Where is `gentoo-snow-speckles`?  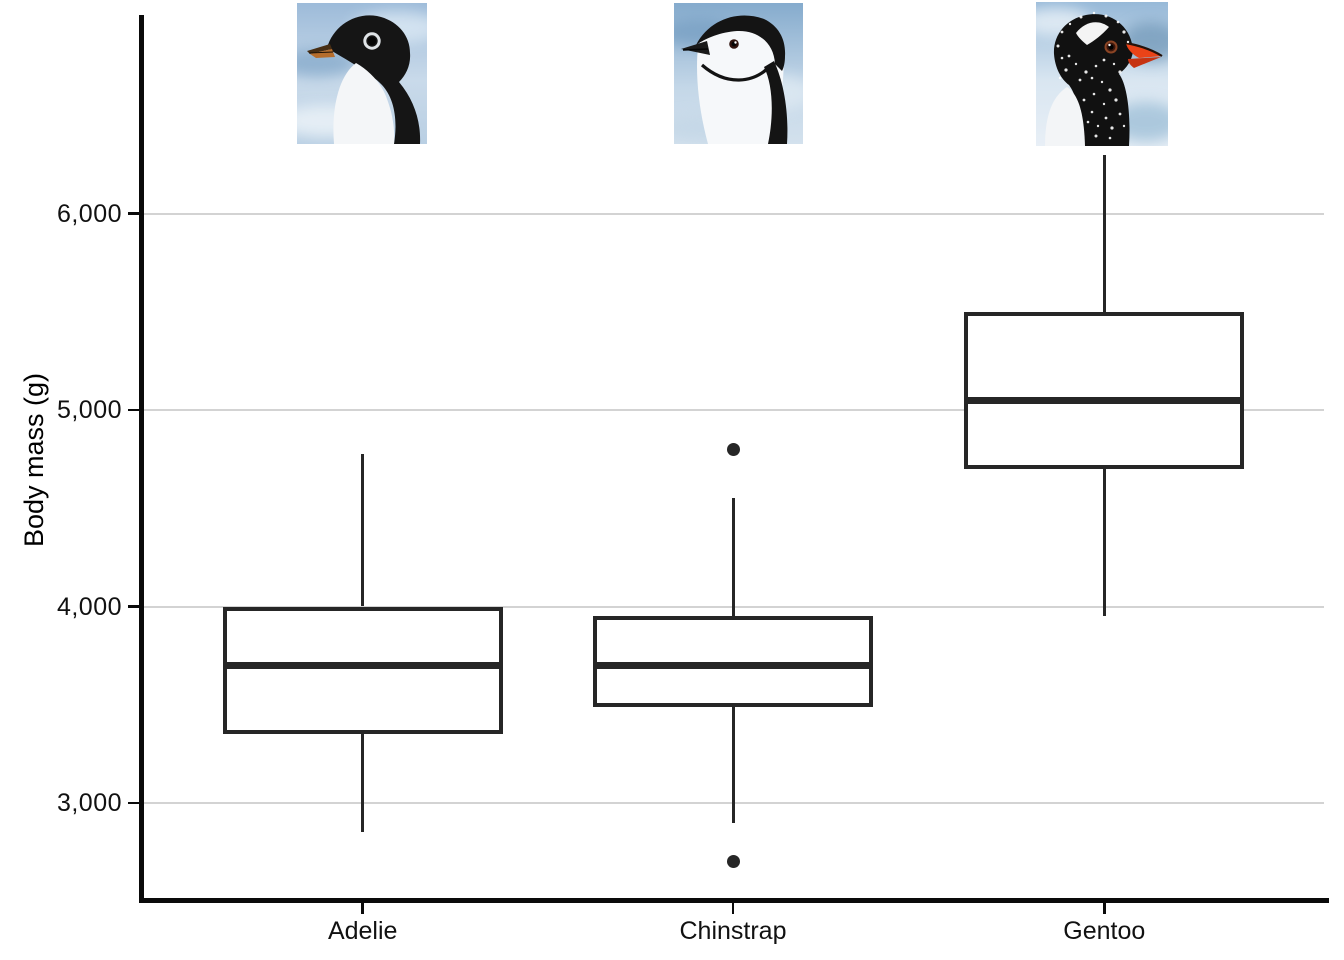
gentoo-snow-speckles is located at coordinates (1093, 75).